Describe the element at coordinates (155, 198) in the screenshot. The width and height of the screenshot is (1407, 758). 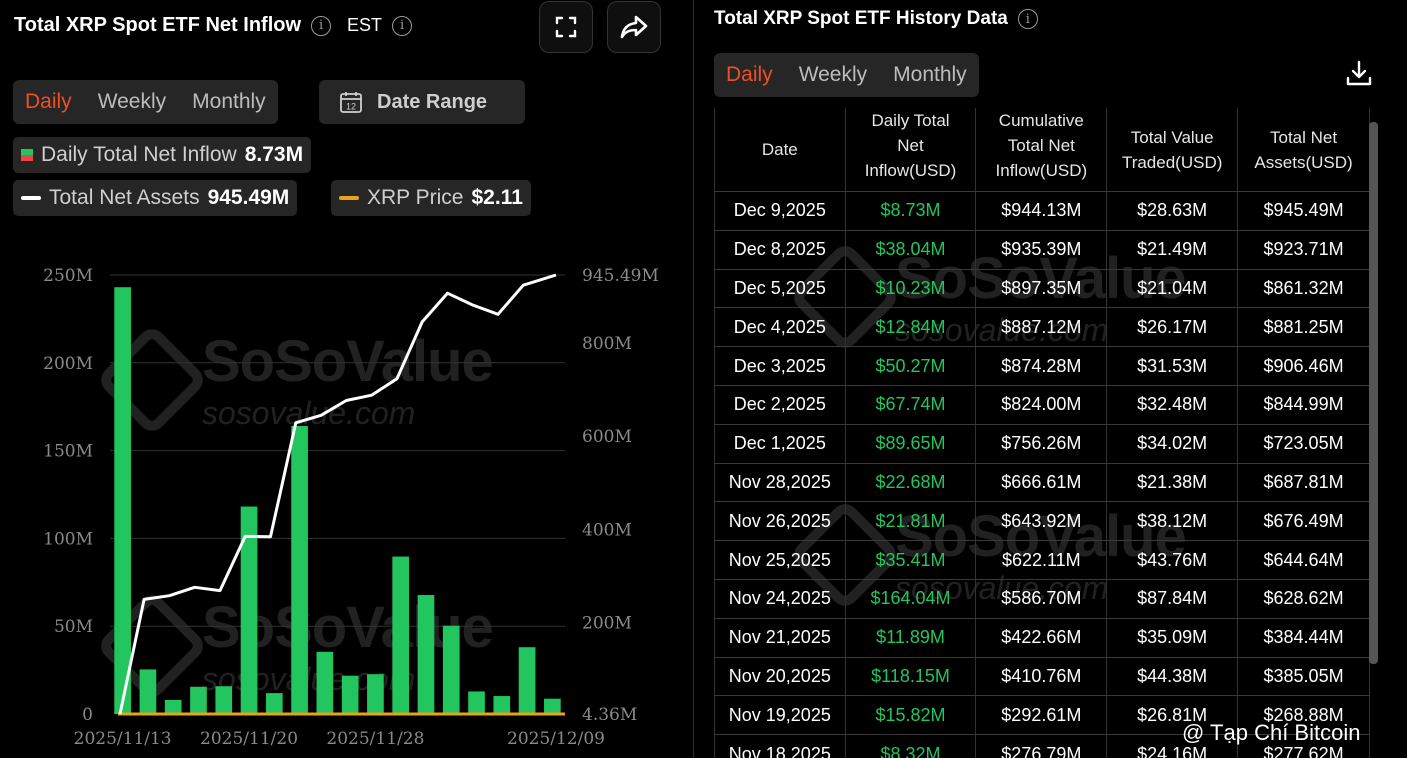
I see `legend-assets: Total Net Assets 945.49M` at that location.